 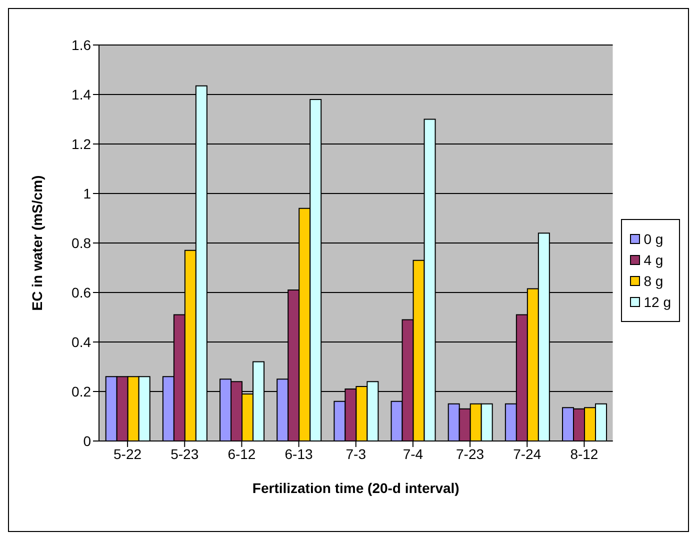 What do you see at coordinates (654, 280) in the screenshot?
I see `legend-label: 8 g` at bounding box center [654, 280].